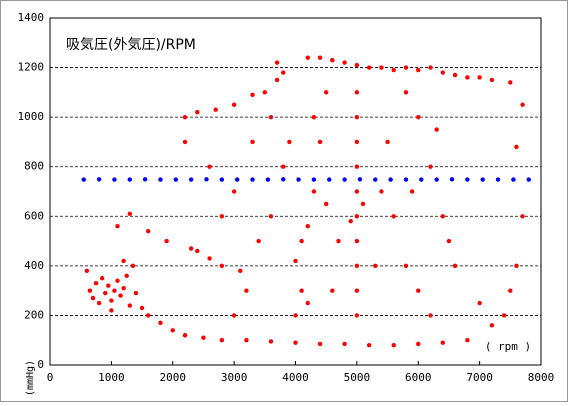 The image size is (568, 406). What do you see at coordinates (31, 67) in the screenshot?
I see `y-tick-label: 1200` at bounding box center [31, 67].